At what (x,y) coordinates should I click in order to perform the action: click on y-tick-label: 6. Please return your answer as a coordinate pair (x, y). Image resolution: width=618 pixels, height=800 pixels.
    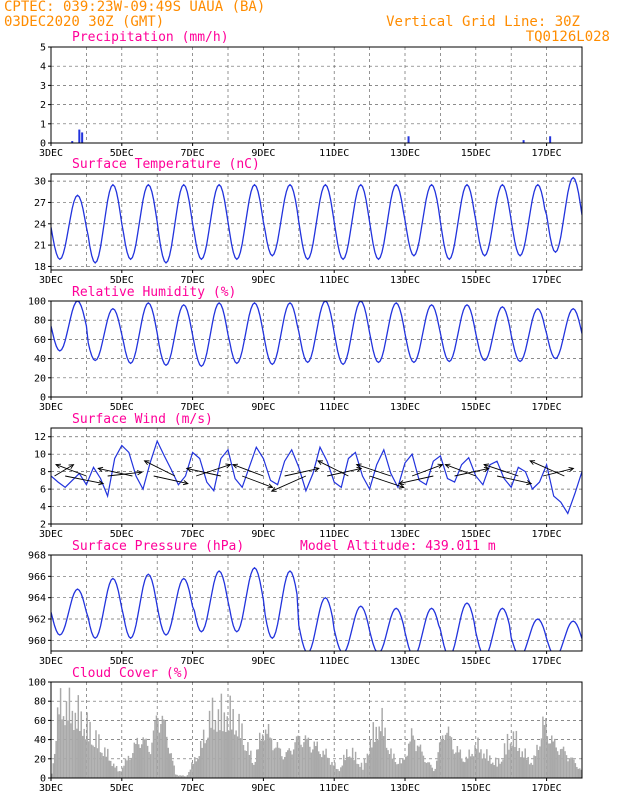
    Looking at the image, I should click on (43, 490).